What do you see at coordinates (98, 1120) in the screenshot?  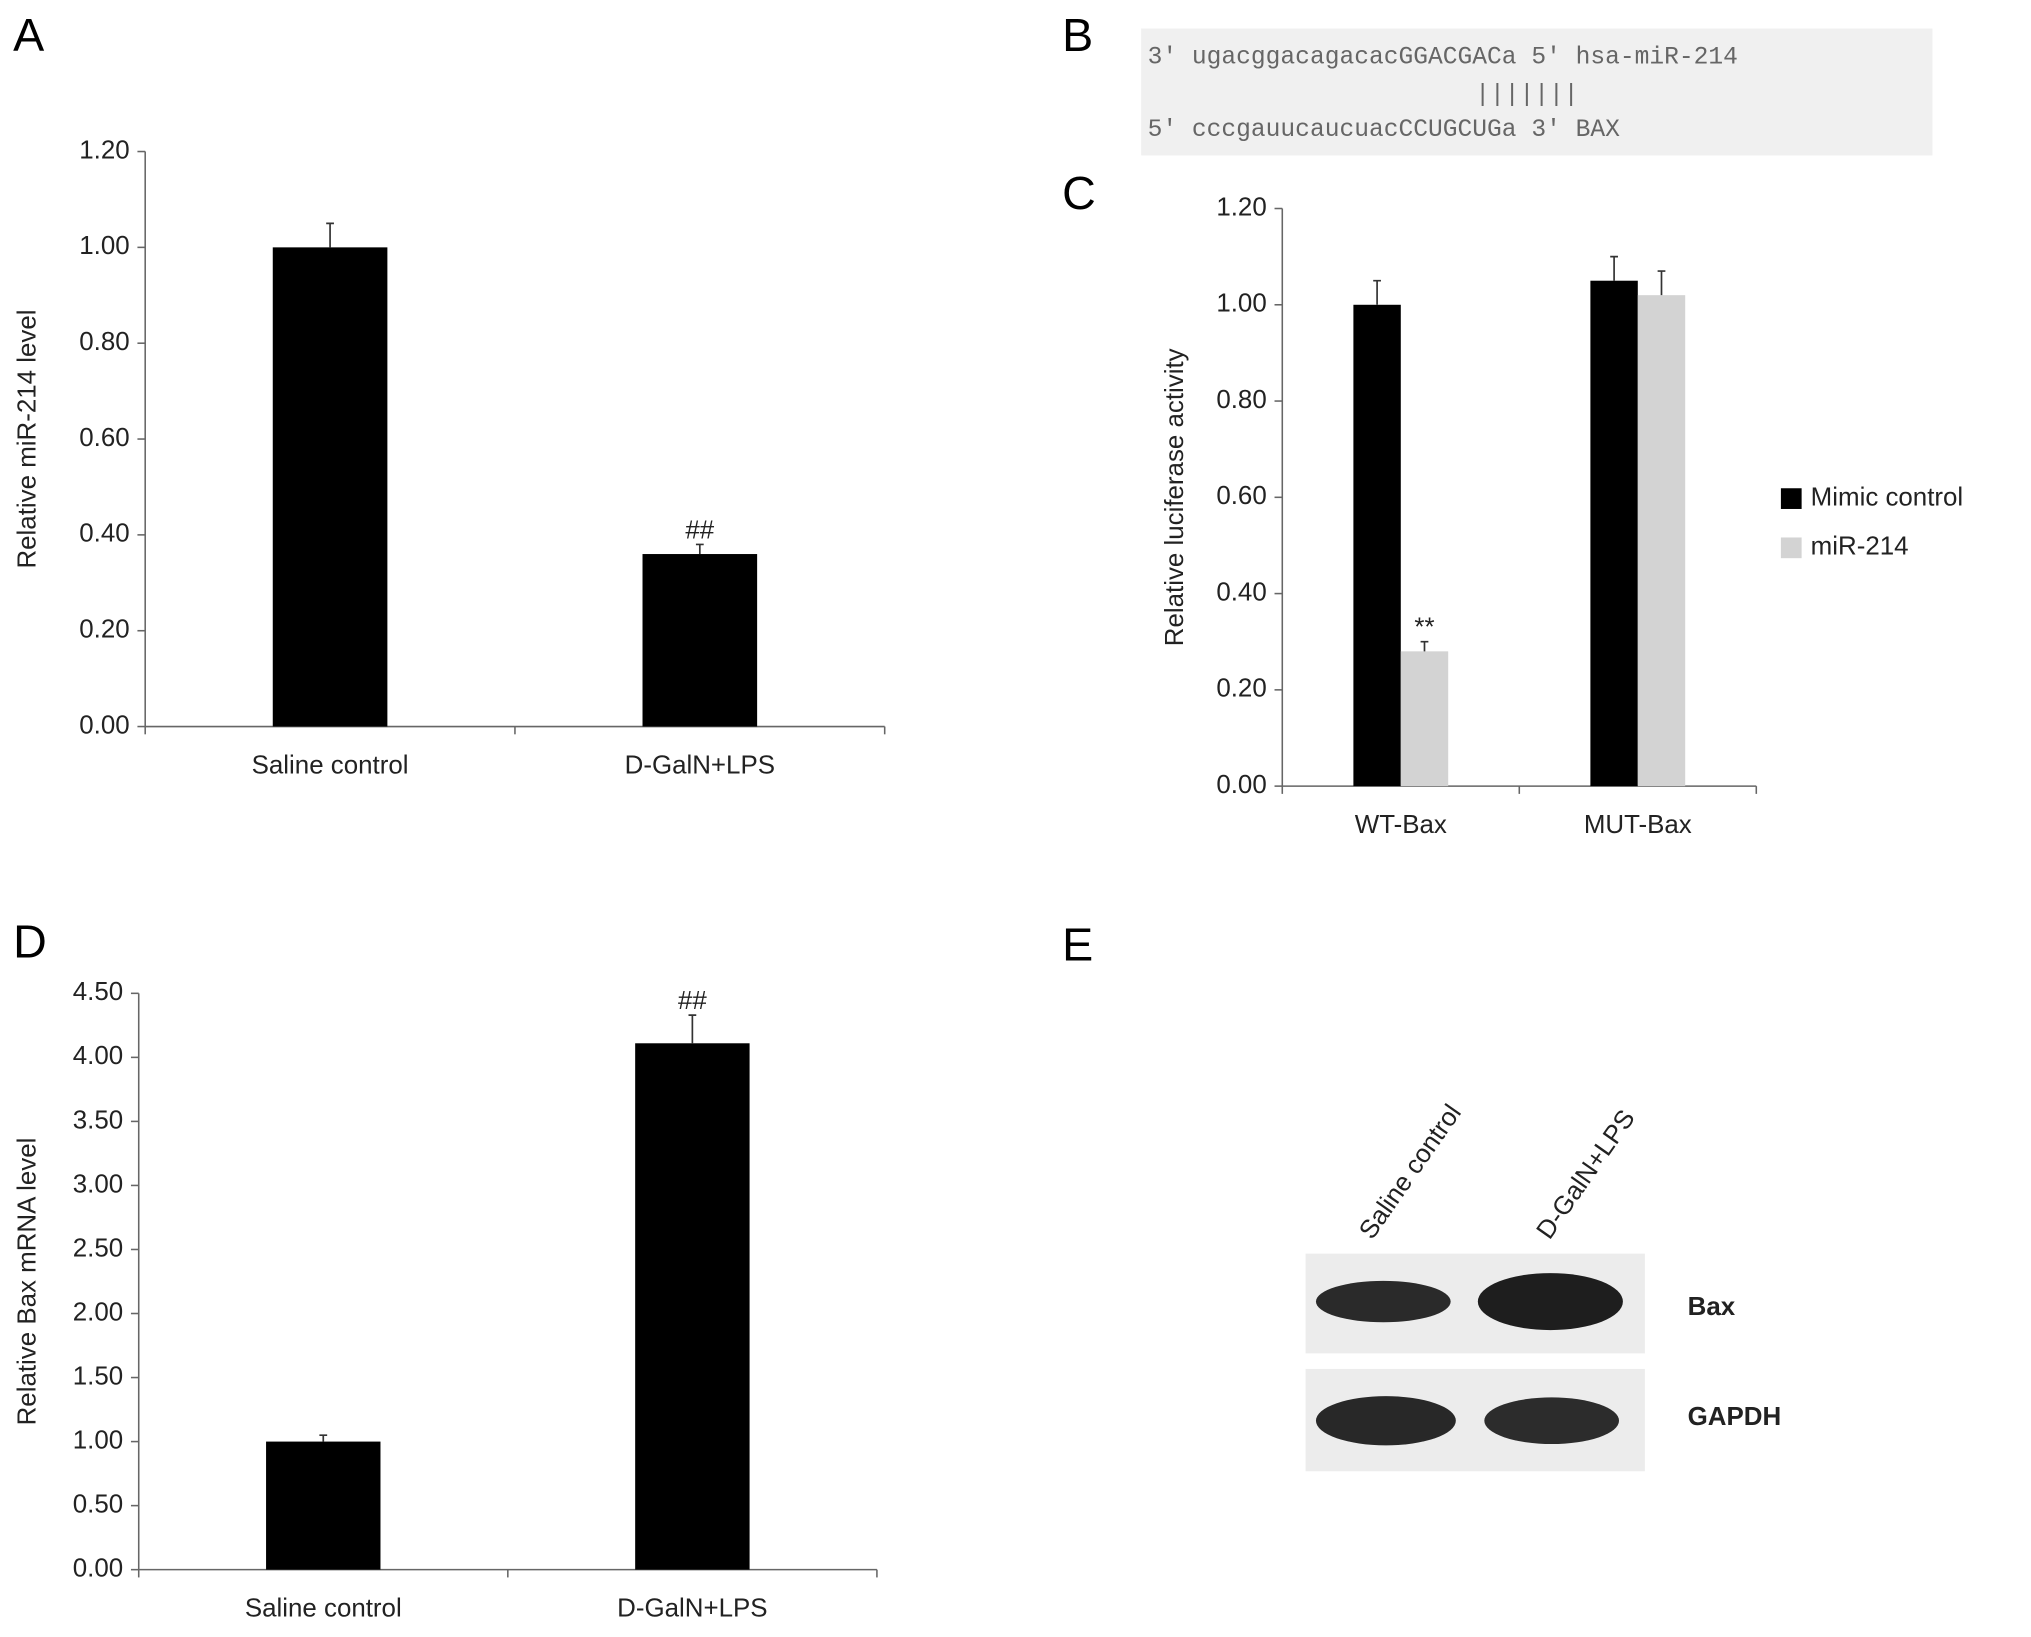 I see `y-tick-label: 3.50` at bounding box center [98, 1120].